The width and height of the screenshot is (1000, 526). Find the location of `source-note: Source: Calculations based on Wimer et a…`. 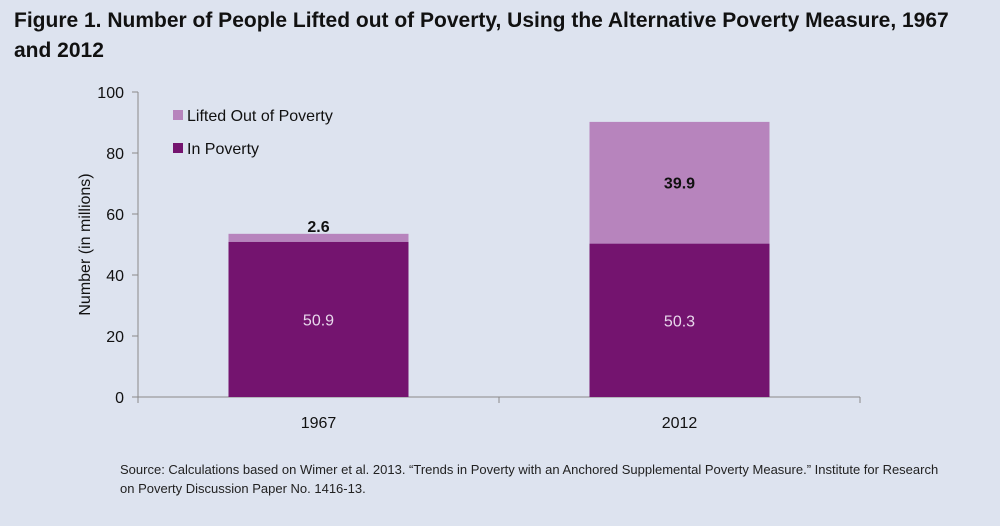

source-note: Source: Calculations based on Wimer et a… is located at coordinates (529, 479).